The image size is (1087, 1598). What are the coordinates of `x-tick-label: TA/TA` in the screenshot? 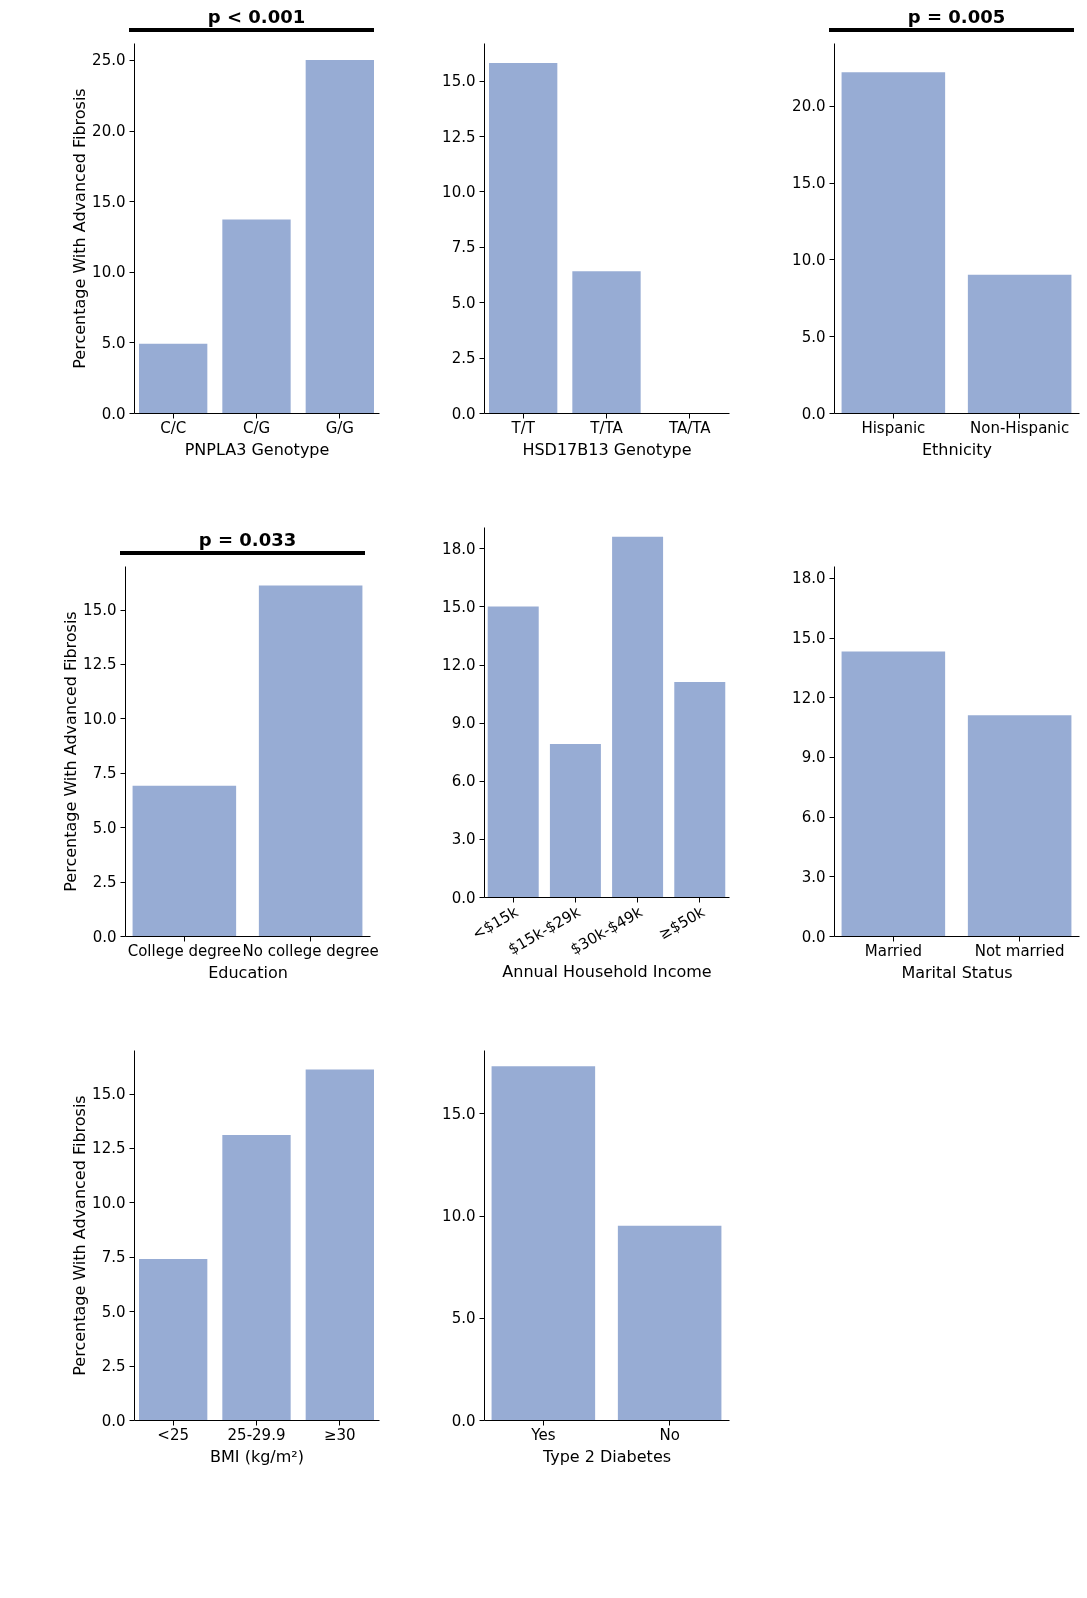 It's located at (690, 427).